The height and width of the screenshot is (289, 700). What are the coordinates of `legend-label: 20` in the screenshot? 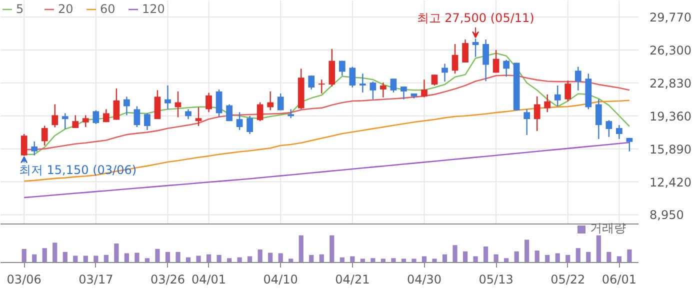 It's located at (66, 9).